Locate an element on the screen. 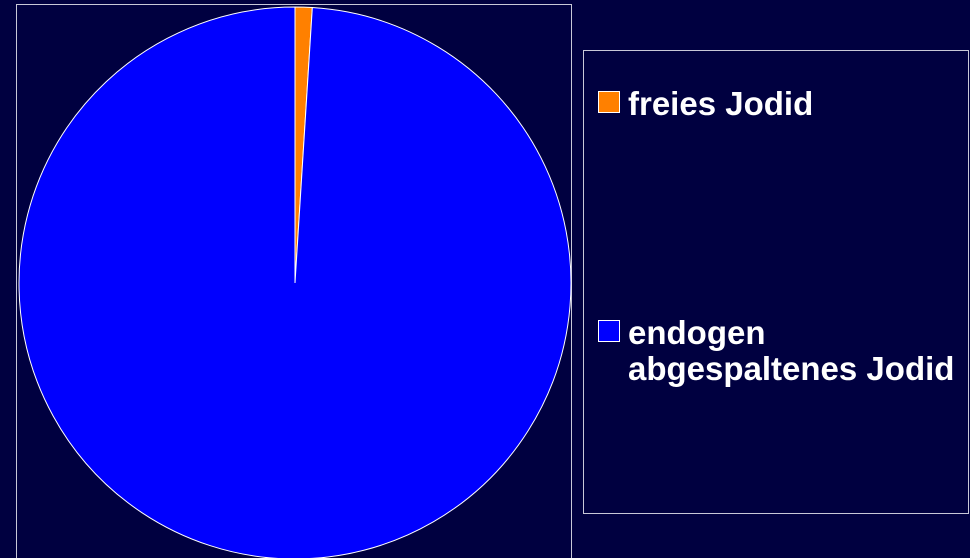 This screenshot has width=970, height=558. legend-item-freies-jodid: freies Jodid is located at coordinates (783, 104).